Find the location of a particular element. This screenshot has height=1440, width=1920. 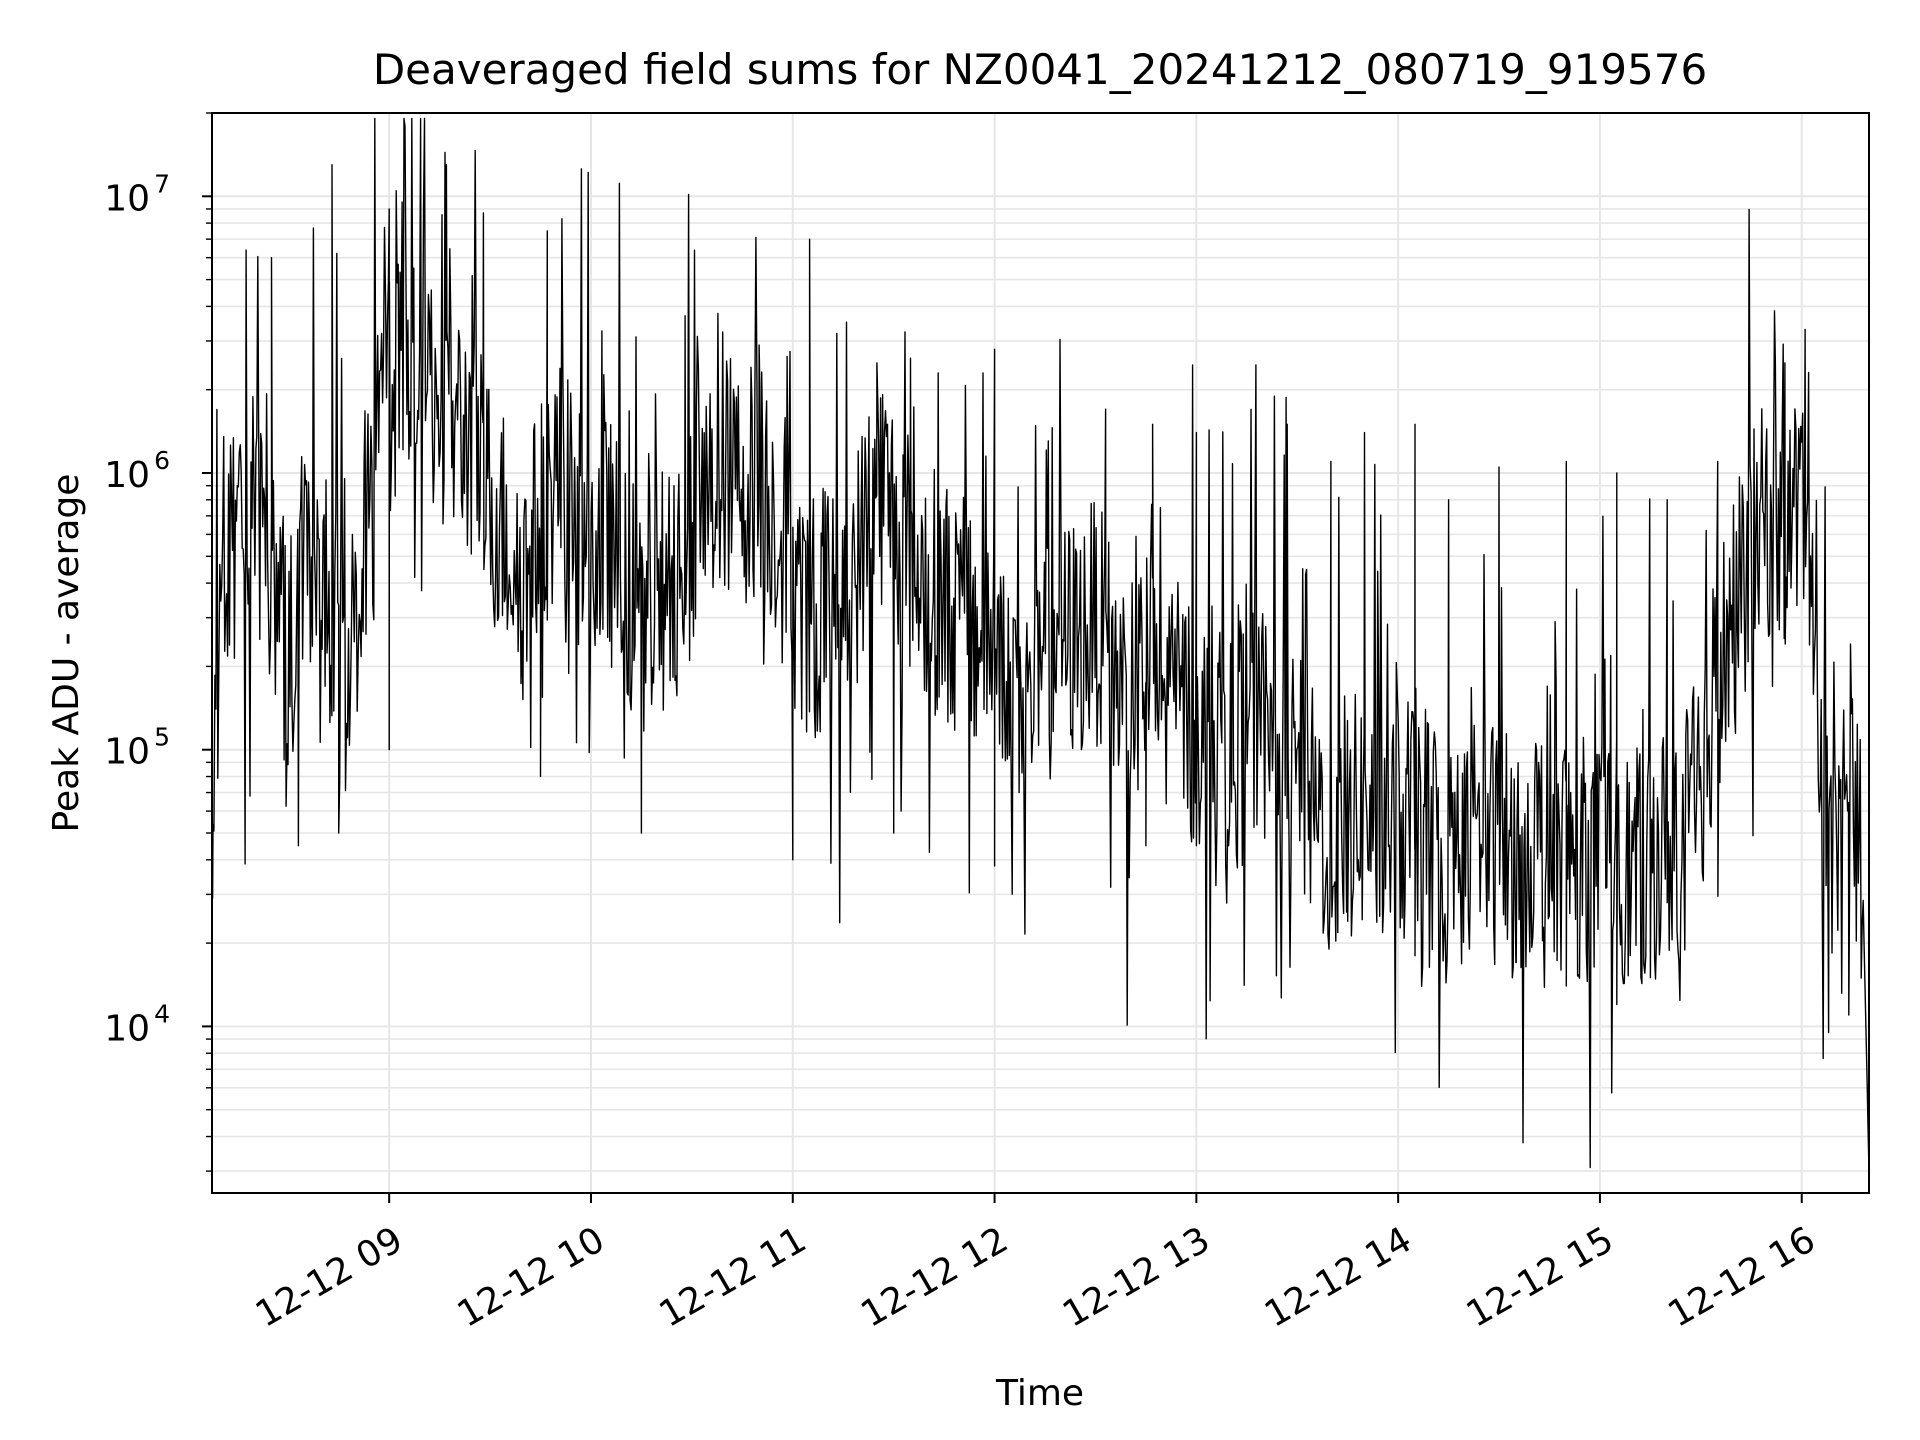

x-axis-label: Time is located at coordinates (1039, 1393).